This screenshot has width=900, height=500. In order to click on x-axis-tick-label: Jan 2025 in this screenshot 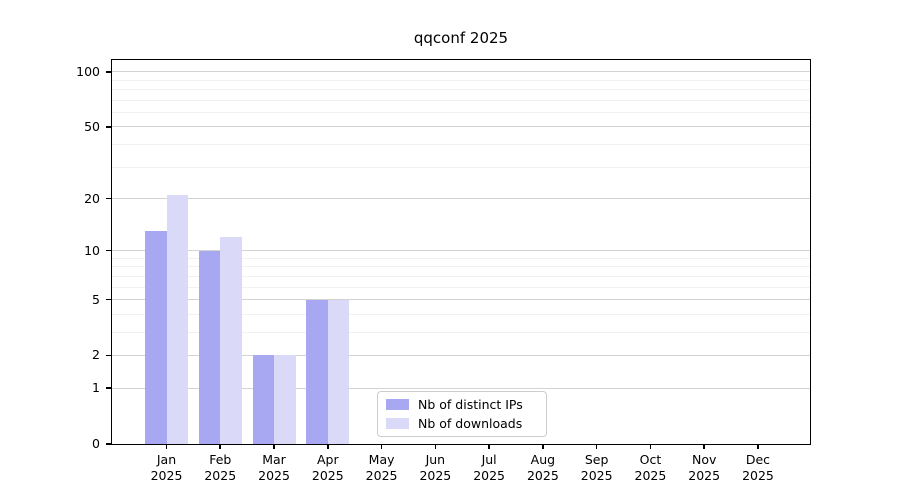, I will do `click(167, 468)`.